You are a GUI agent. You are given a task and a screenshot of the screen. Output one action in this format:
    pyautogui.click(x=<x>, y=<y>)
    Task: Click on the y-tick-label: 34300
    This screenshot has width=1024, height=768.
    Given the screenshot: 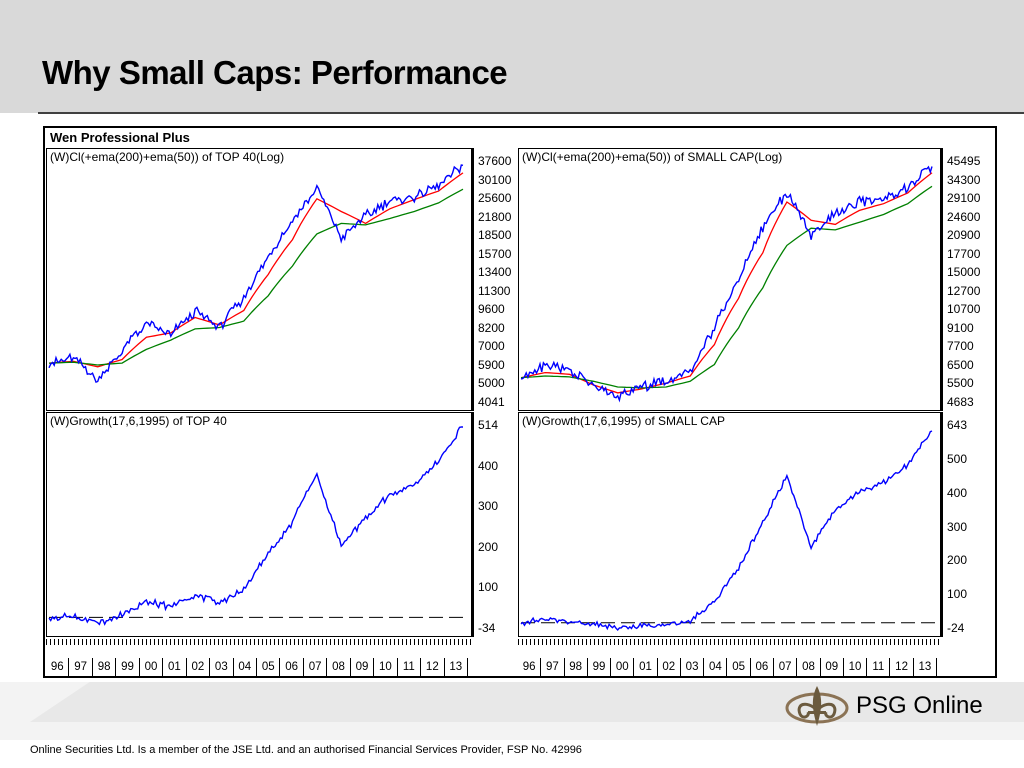 What is the action you would take?
    pyautogui.click(x=964, y=179)
    